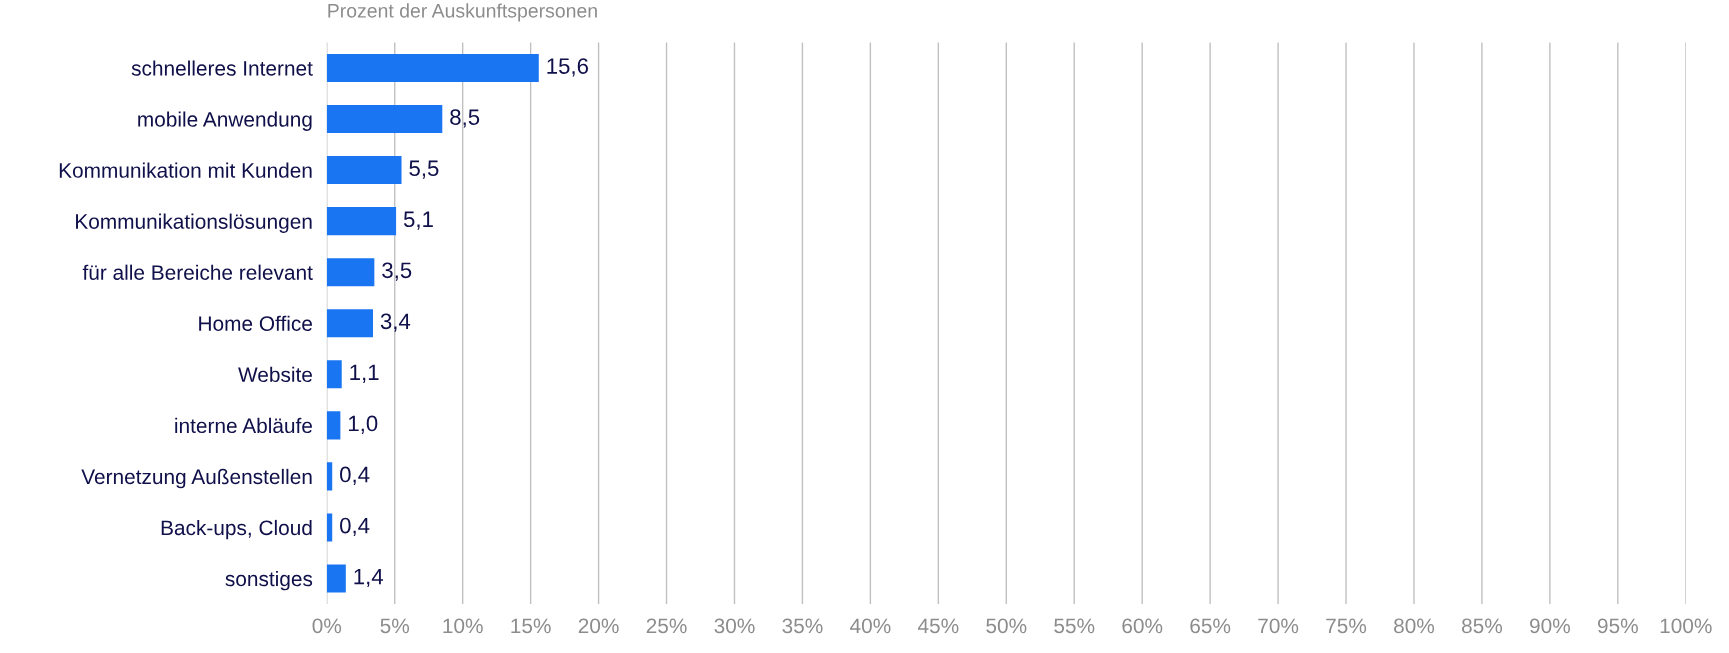 The height and width of the screenshot is (653, 1729). I want to click on data-label: 3,4, so click(395, 322).